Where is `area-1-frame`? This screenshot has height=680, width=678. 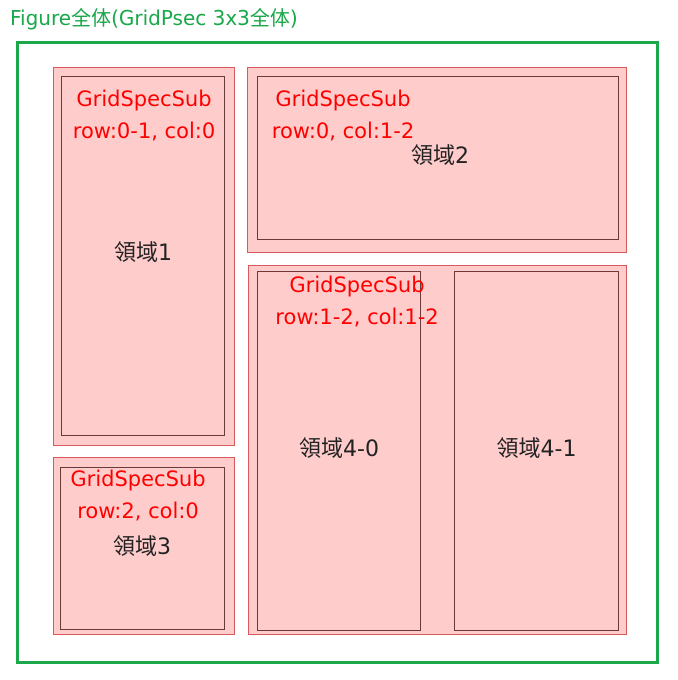
area-1-frame is located at coordinates (143, 256).